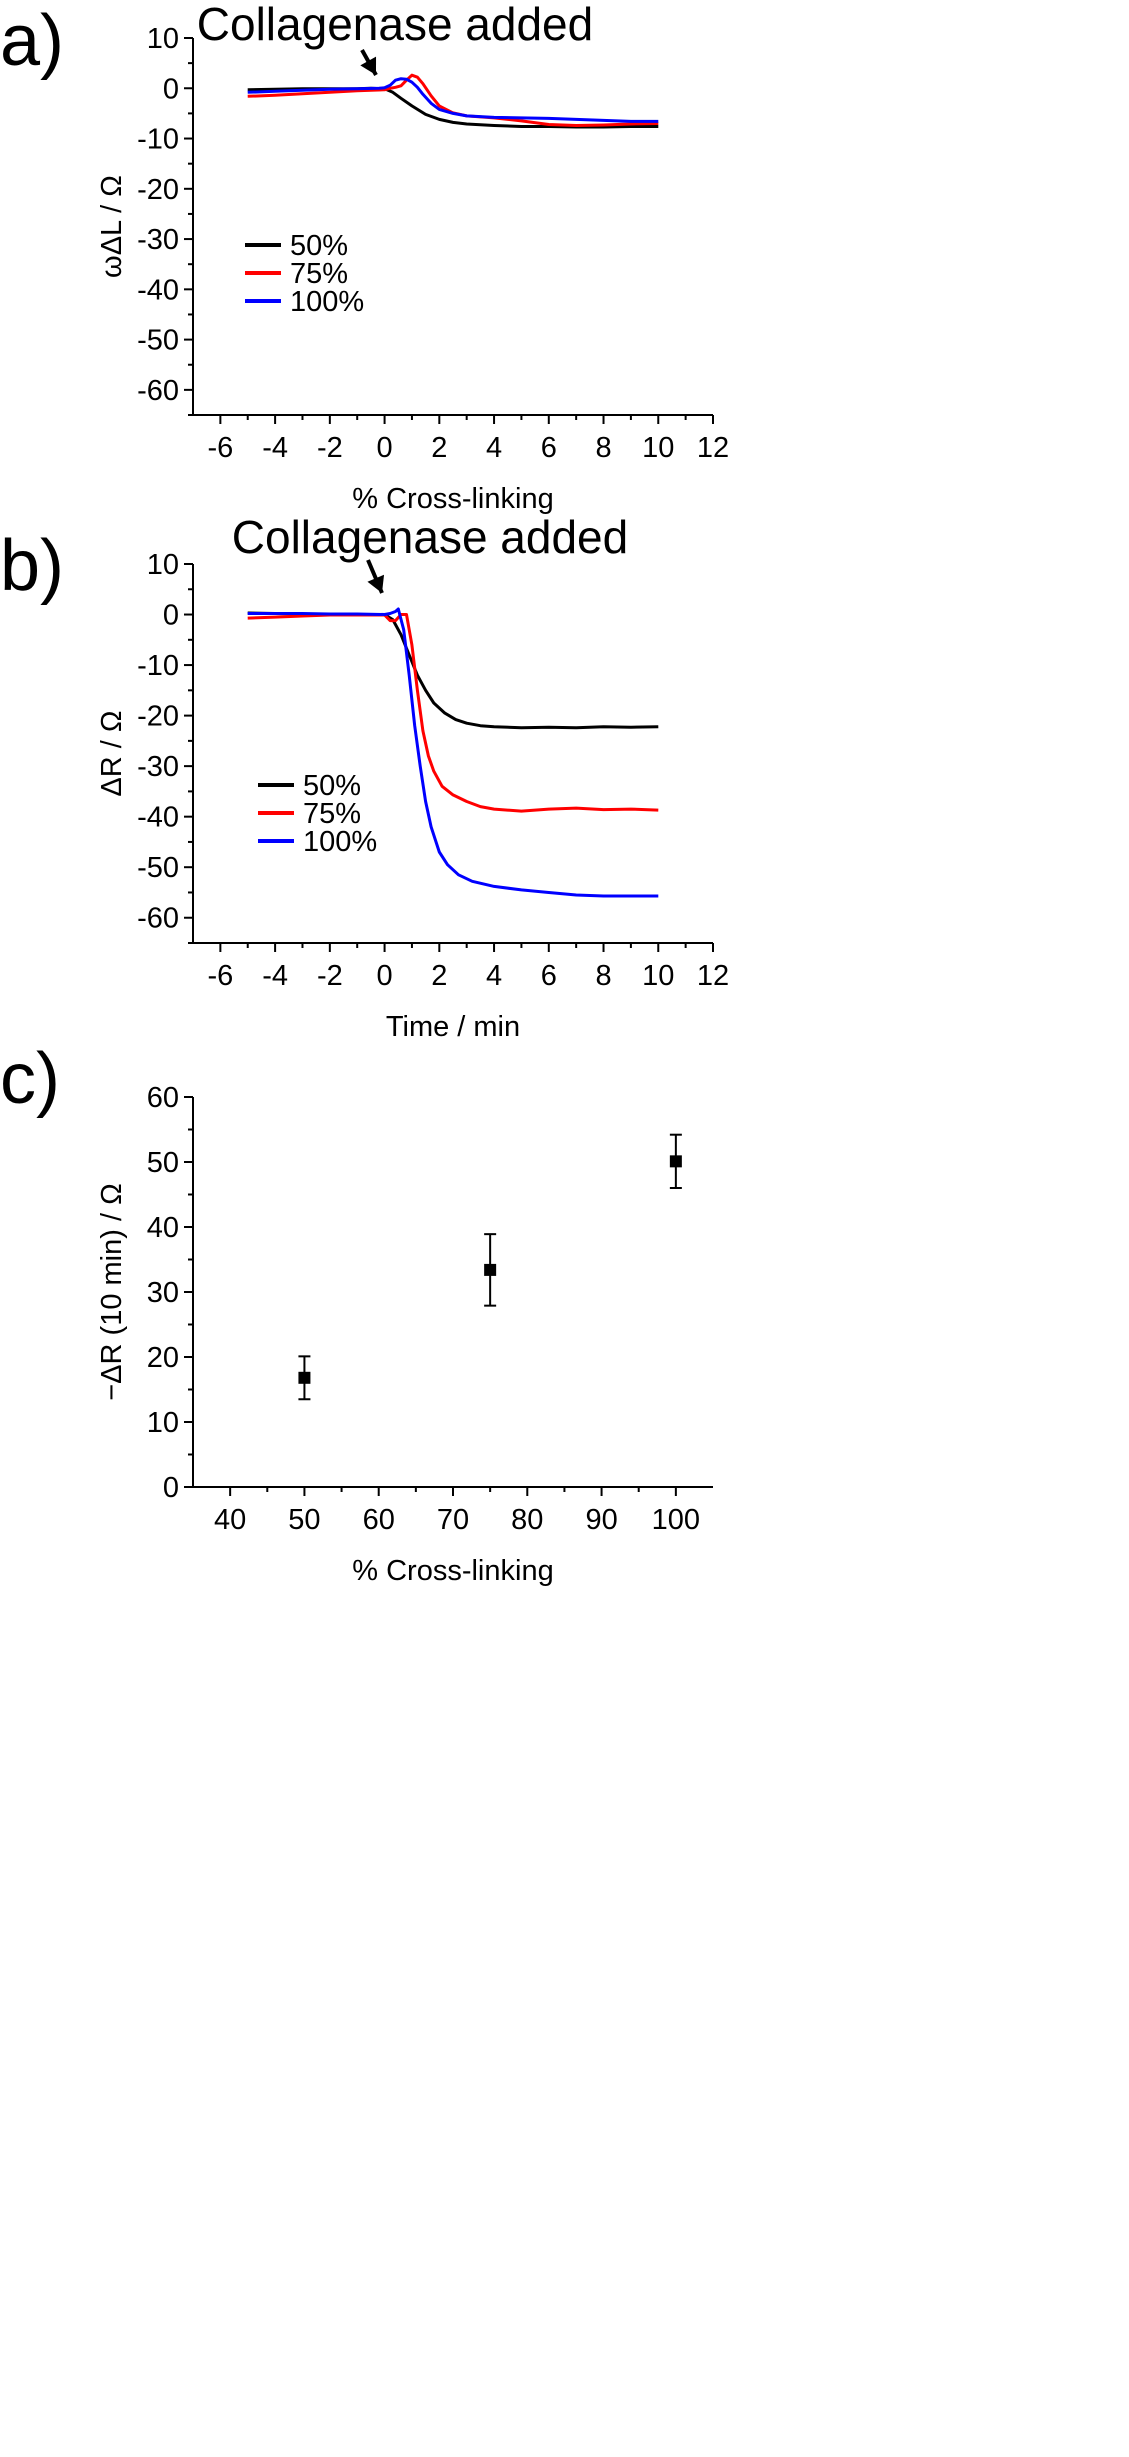 The width and height of the screenshot is (1129, 2457). What do you see at coordinates (601, 1520) in the screenshot?
I see `x-tick-label: 90` at bounding box center [601, 1520].